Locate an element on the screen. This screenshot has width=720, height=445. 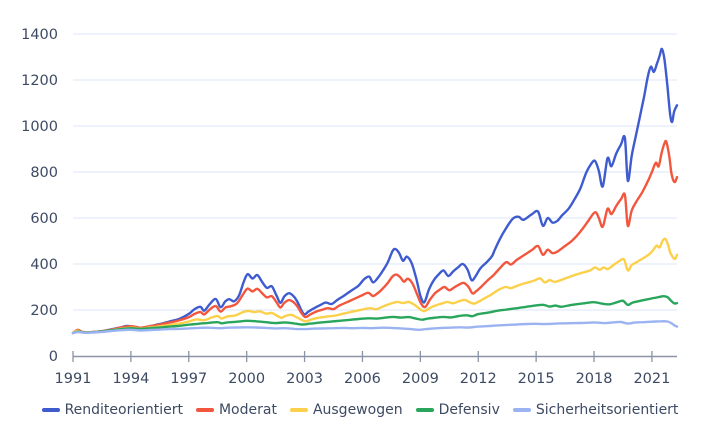
legend-label: Moderat is located at coordinates (247, 410).